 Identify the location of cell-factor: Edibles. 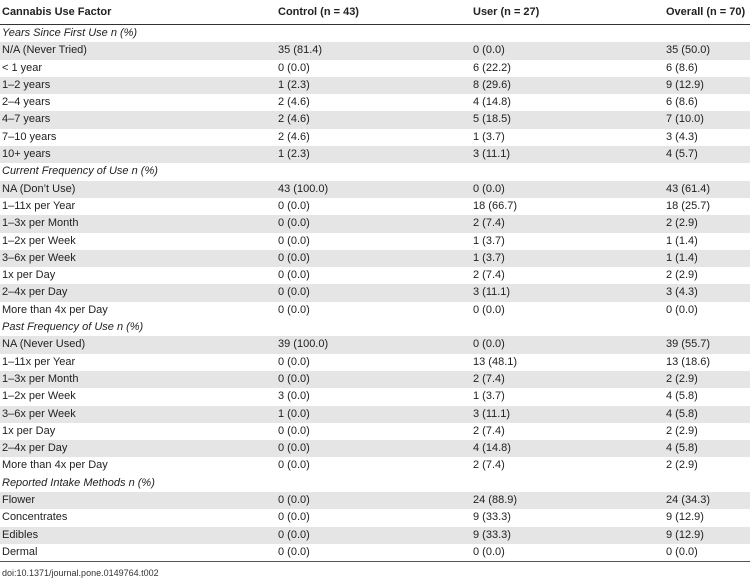
(138, 535).